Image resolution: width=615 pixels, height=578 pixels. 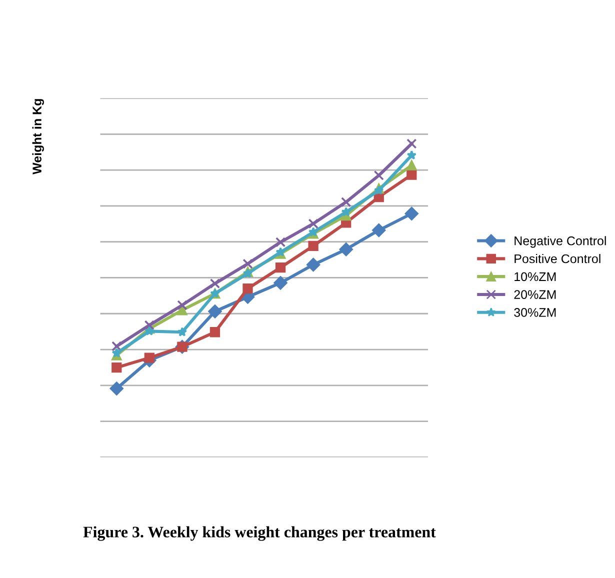 I want to click on legend-label: Negative Control, so click(x=560, y=242).